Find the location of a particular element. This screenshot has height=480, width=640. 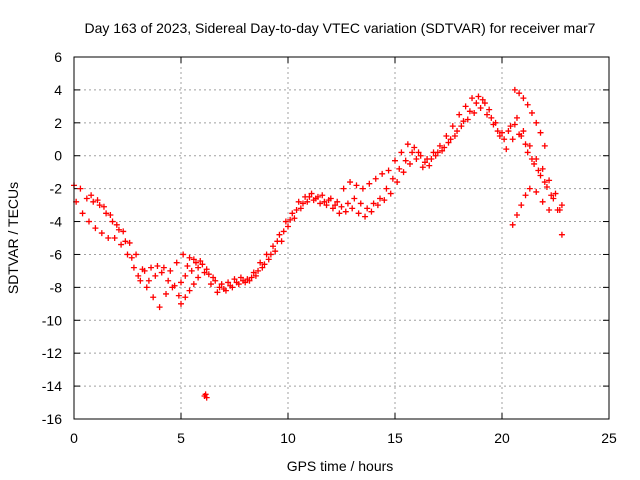

x-tick-labels: 0 5 10 15 20 25 is located at coordinates (343, 438).